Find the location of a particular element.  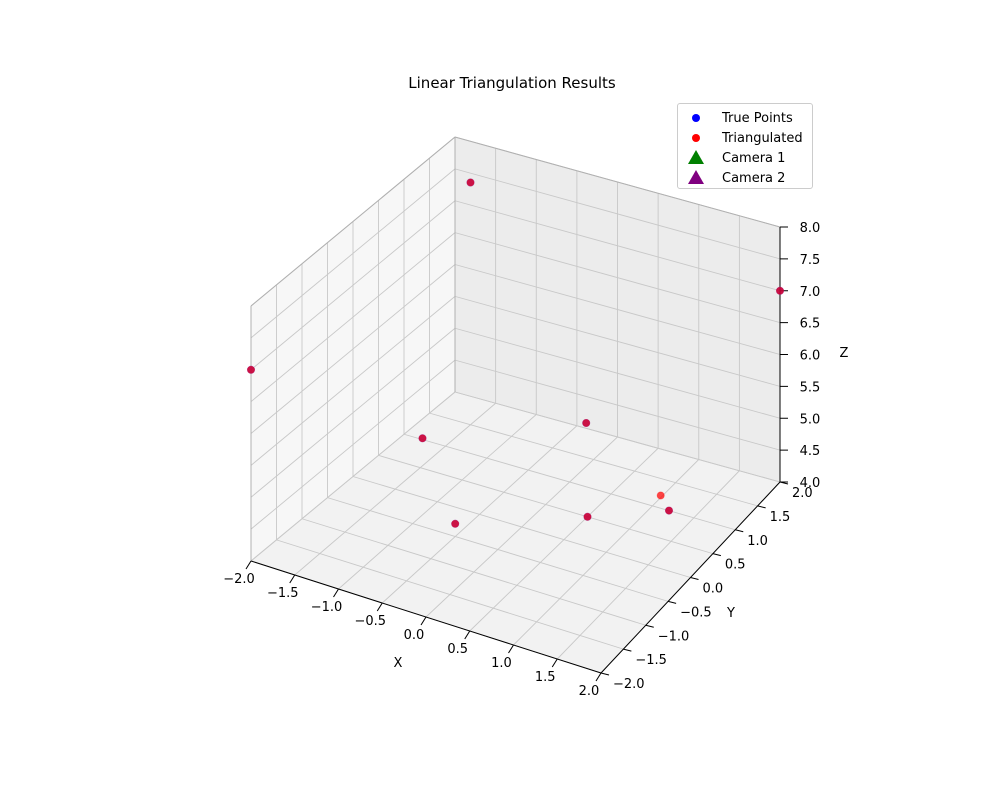

y-tick-label: 2.0 is located at coordinates (802, 493).